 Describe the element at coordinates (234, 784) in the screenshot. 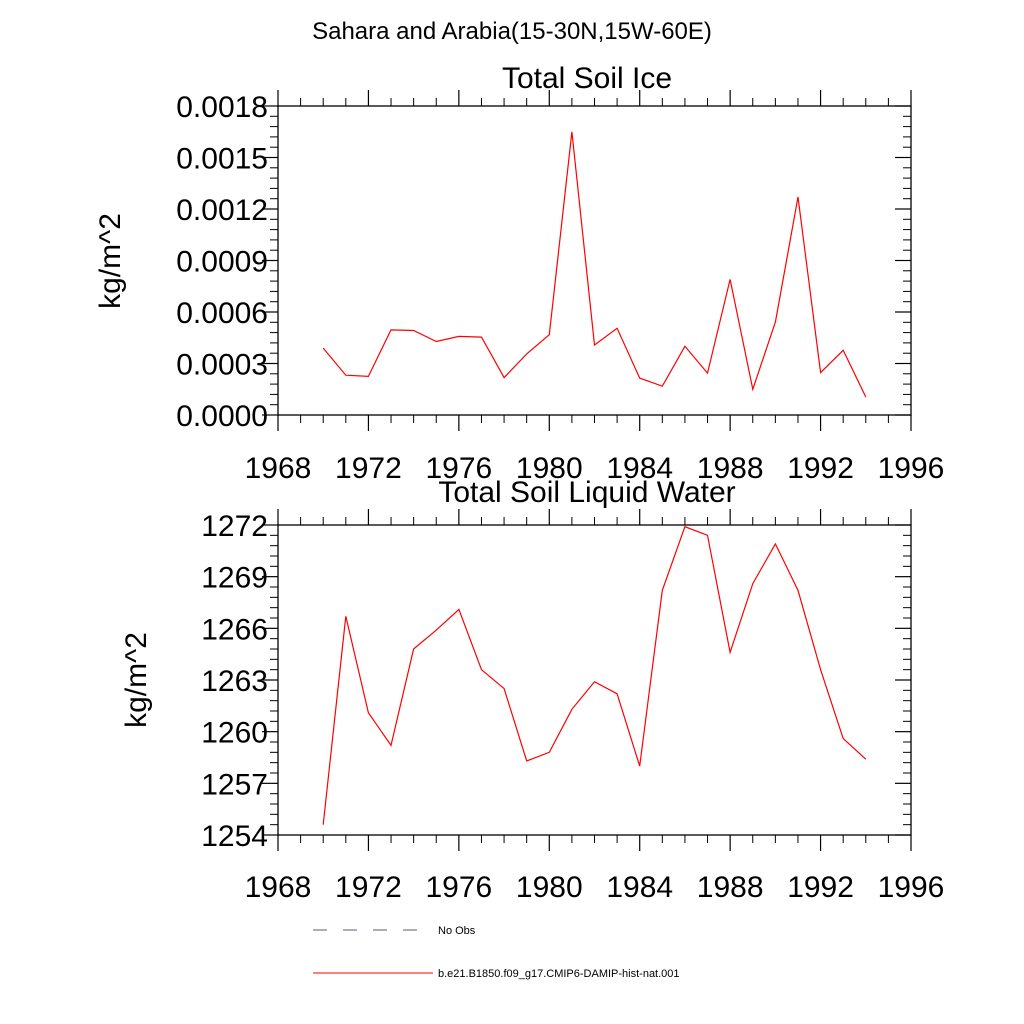

I see `y-tick-label: 1257` at that location.